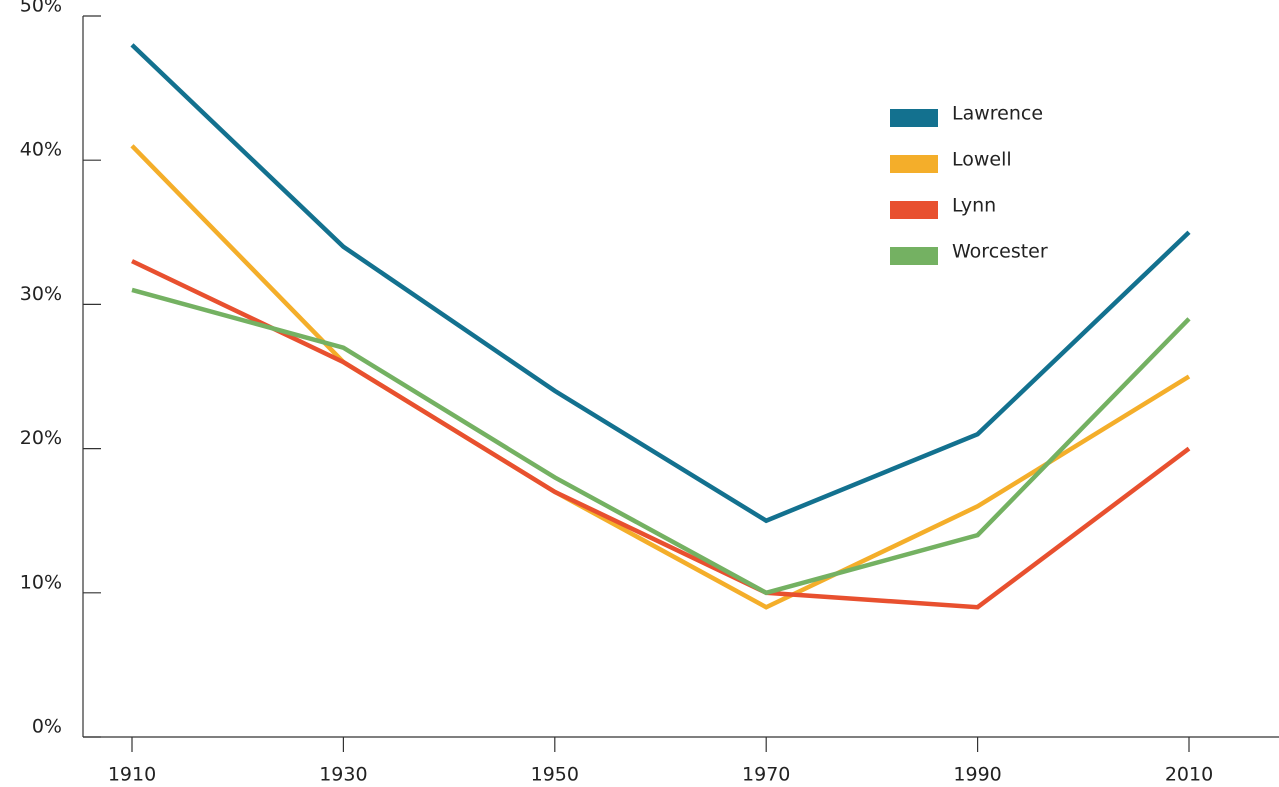 The height and width of the screenshot is (787, 1279). What do you see at coordinates (1000, 252) in the screenshot?
I see `legend-label: Worcester` at bounding box center [1000, 252].